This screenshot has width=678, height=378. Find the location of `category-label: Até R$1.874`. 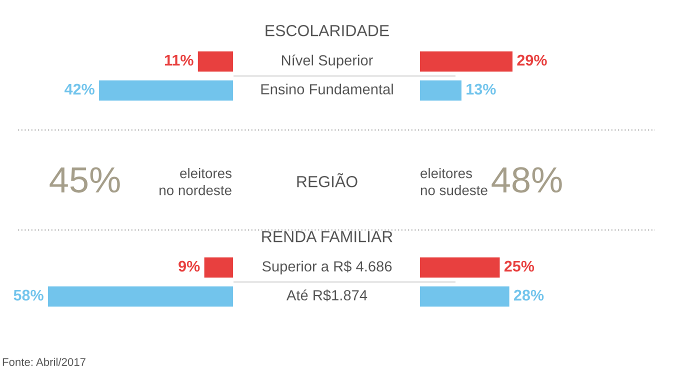

category-label: Até R$1.874 is located at coordinates (327, 295).